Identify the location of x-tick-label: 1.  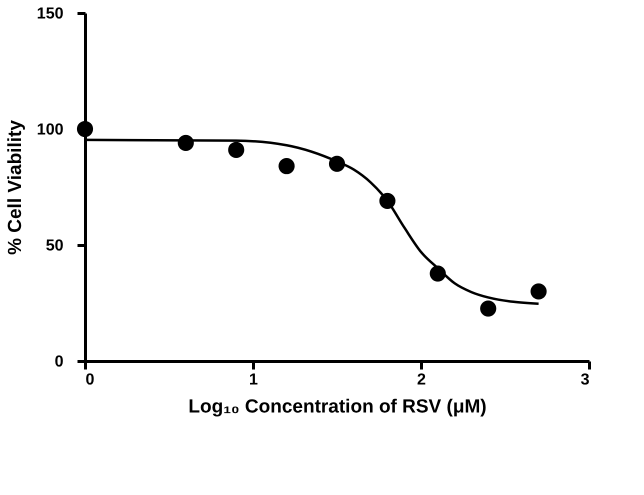
(253, 380).